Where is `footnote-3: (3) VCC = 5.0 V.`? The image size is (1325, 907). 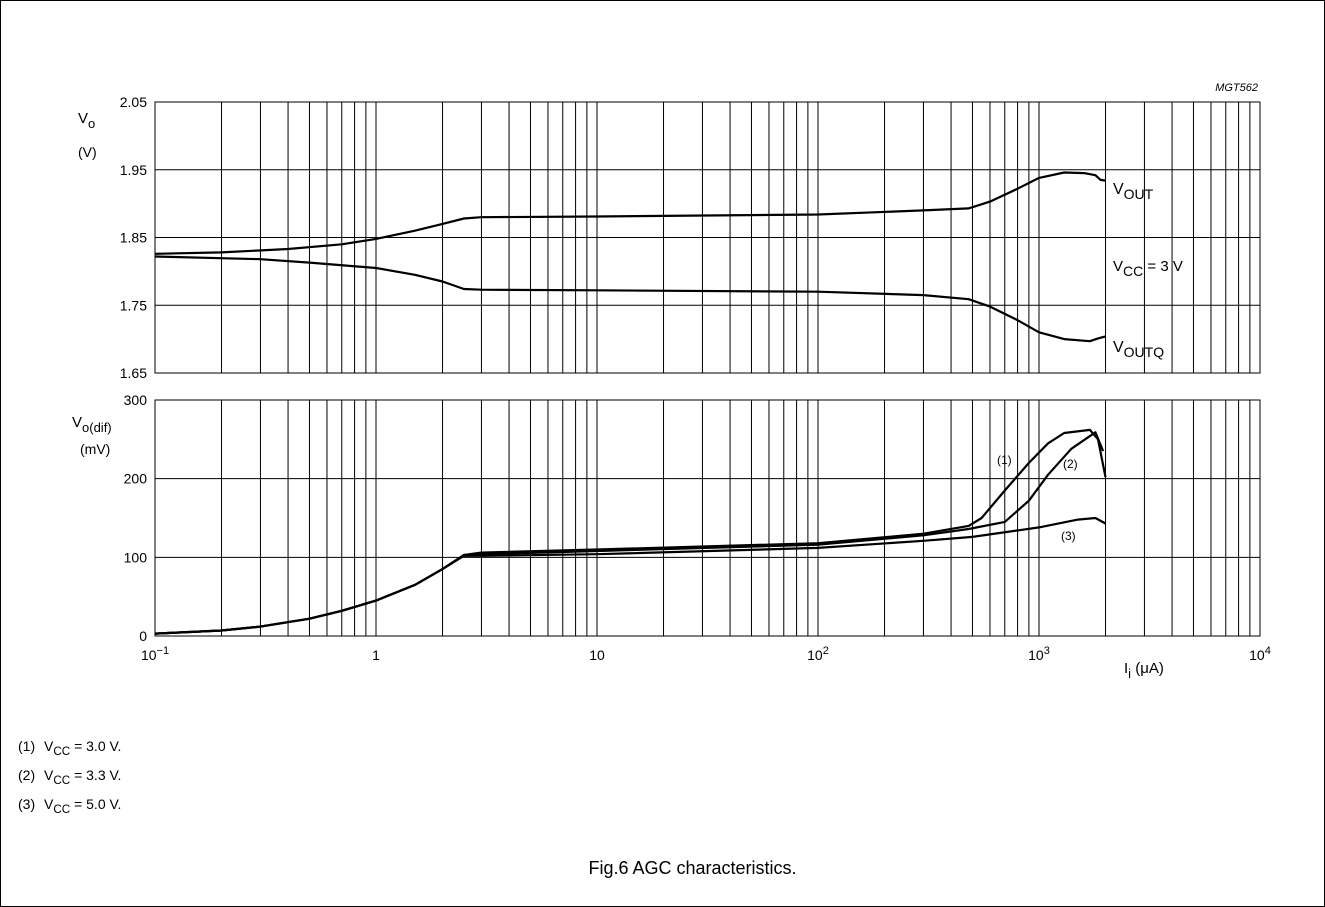 footnote-3: (3) VCC = 5.0 V. is located at coordinates (70, 806).